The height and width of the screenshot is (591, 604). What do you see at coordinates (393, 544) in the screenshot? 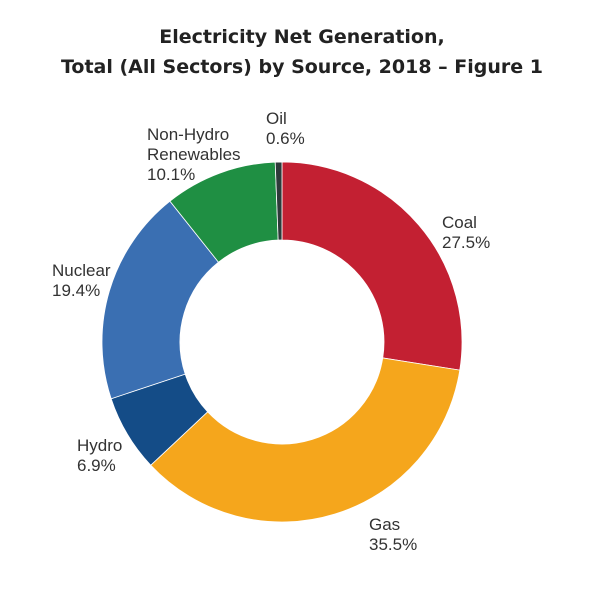
I see `value-label-gas: 35.5%` at bounding box center [393, 544].